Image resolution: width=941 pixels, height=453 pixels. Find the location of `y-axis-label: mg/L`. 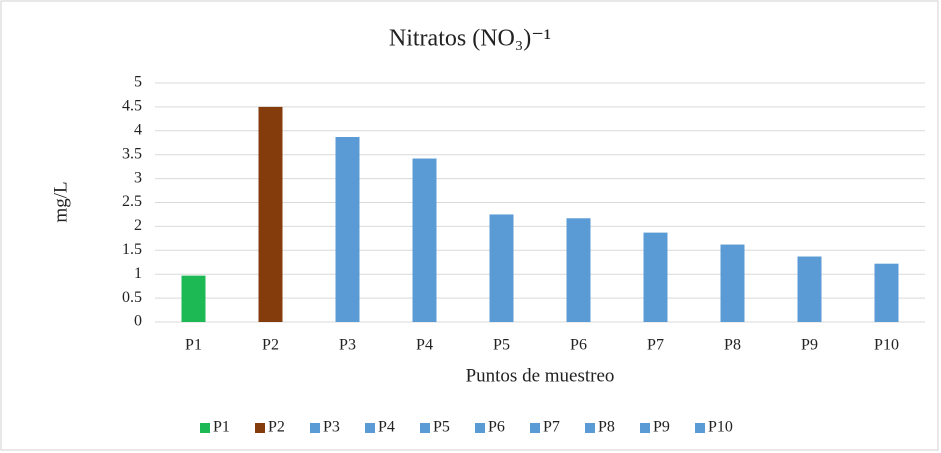

y-axis-label: mg/L is located at coordinates (60, 201).